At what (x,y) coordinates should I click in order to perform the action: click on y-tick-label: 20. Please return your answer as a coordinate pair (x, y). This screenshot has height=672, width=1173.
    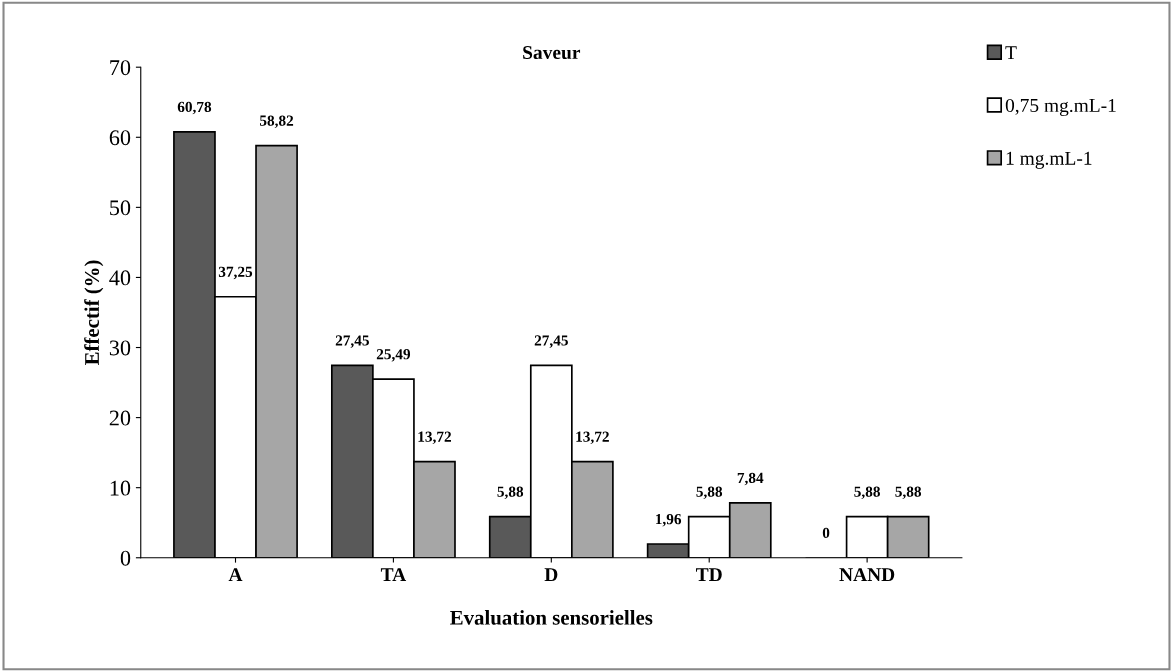
    Looking at the image, I should click on (120, 418).